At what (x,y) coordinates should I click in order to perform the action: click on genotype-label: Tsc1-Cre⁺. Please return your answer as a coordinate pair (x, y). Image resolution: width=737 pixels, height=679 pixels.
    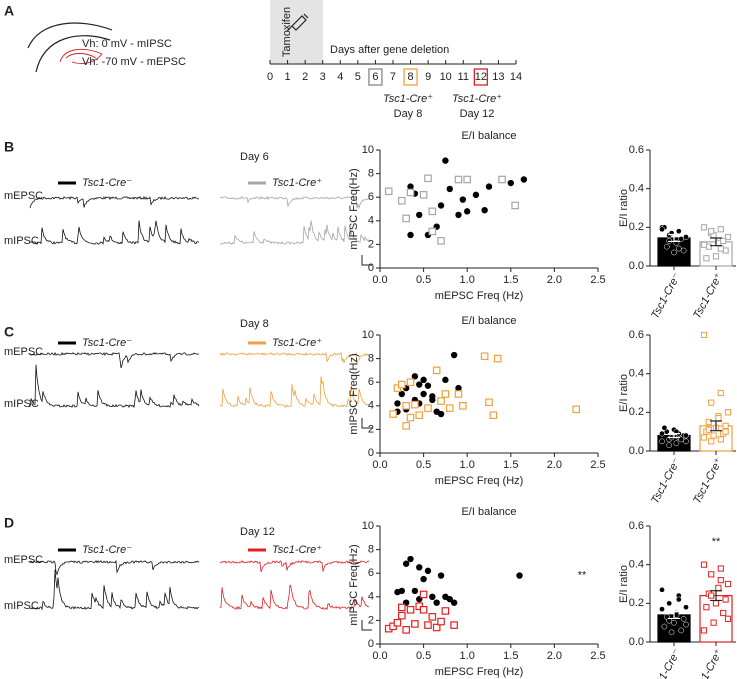
    Looking at the image, I should click on (408, 99).